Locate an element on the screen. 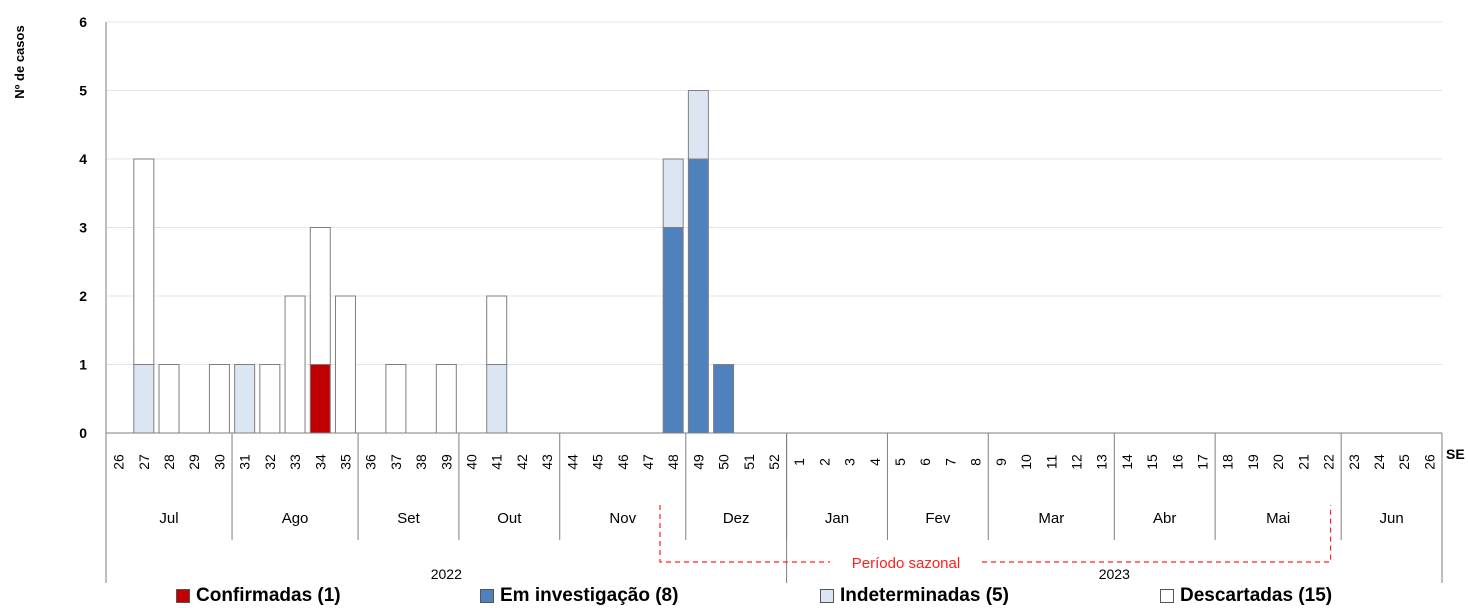 The width and height of the screenshot is (1468, 608). x-tick-label: 47 is located at coordinates (648, 462).